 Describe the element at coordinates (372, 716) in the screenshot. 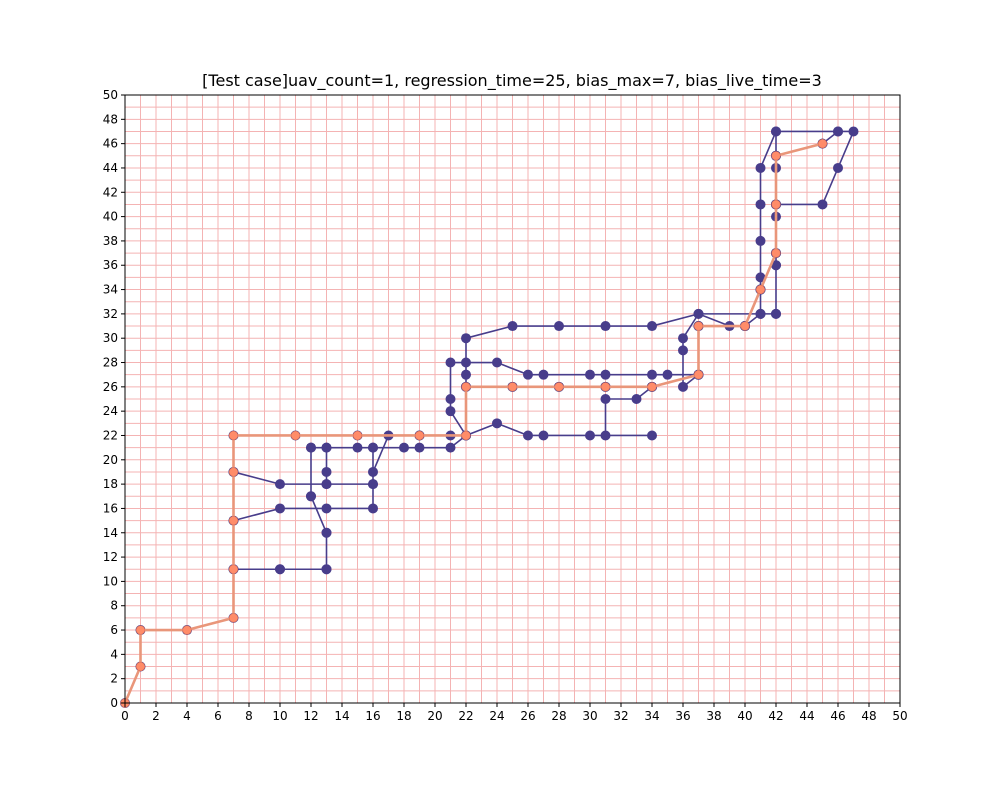

I see `x-tick-label: 16` at that location.